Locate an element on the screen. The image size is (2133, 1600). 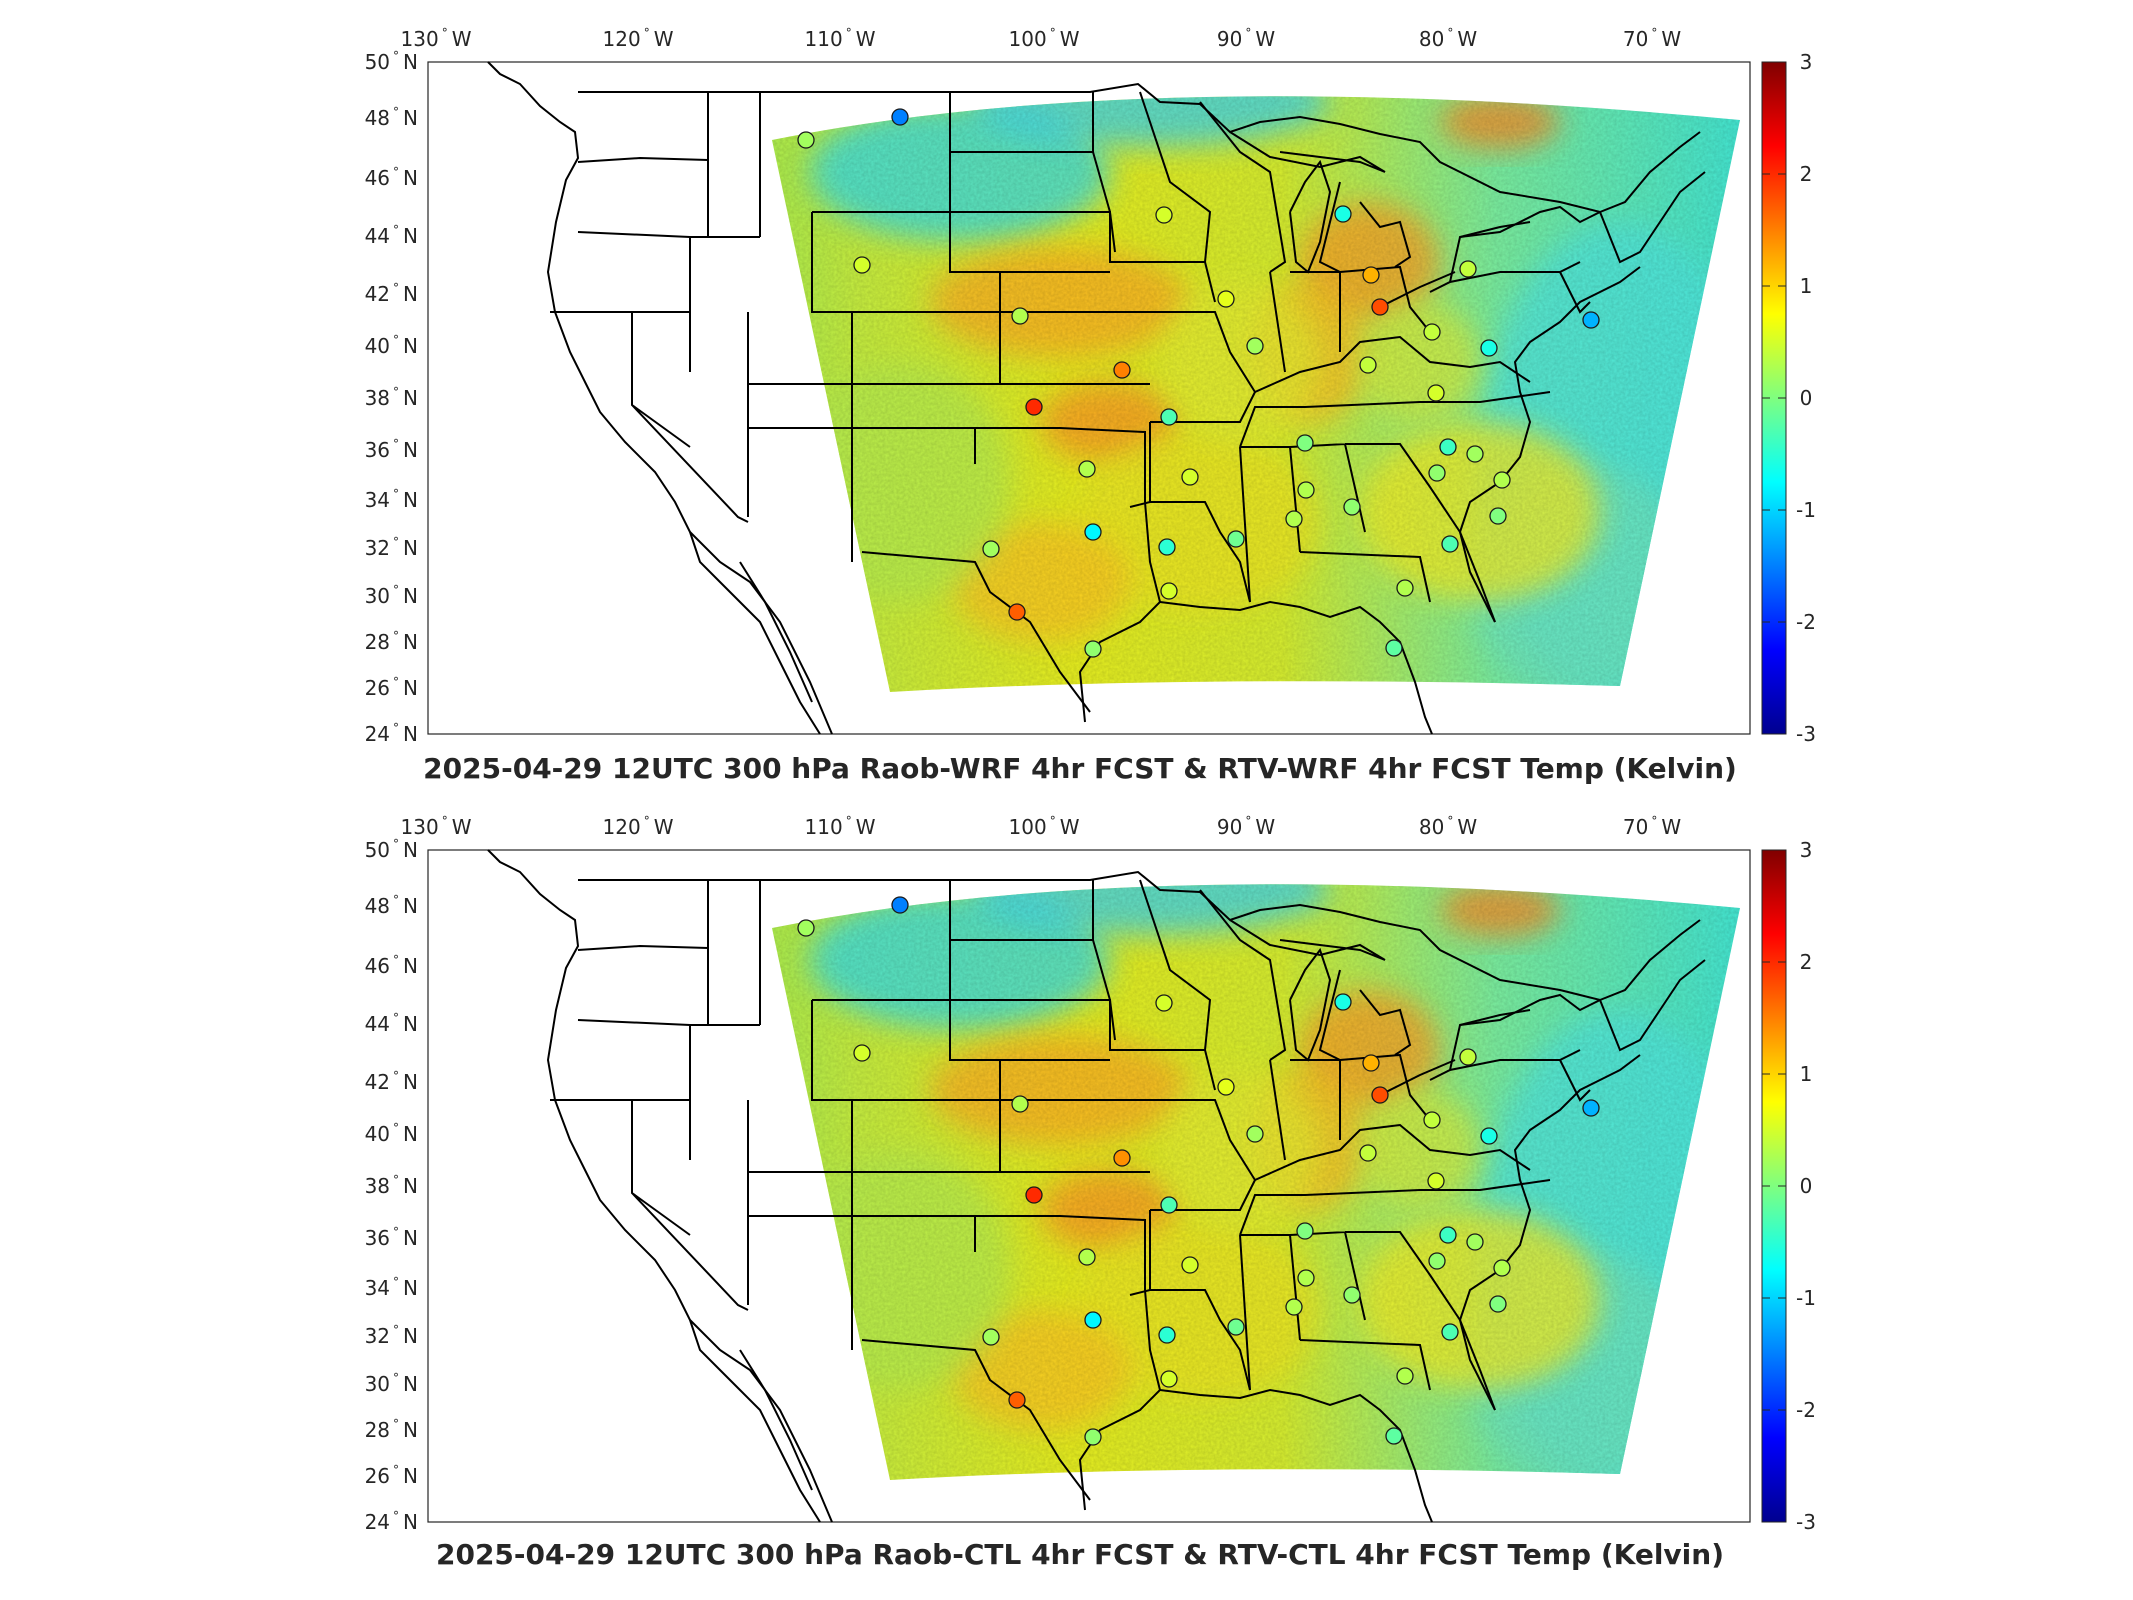
lon-tick-label: 100 ° W is located at coordinates (1044, 38).